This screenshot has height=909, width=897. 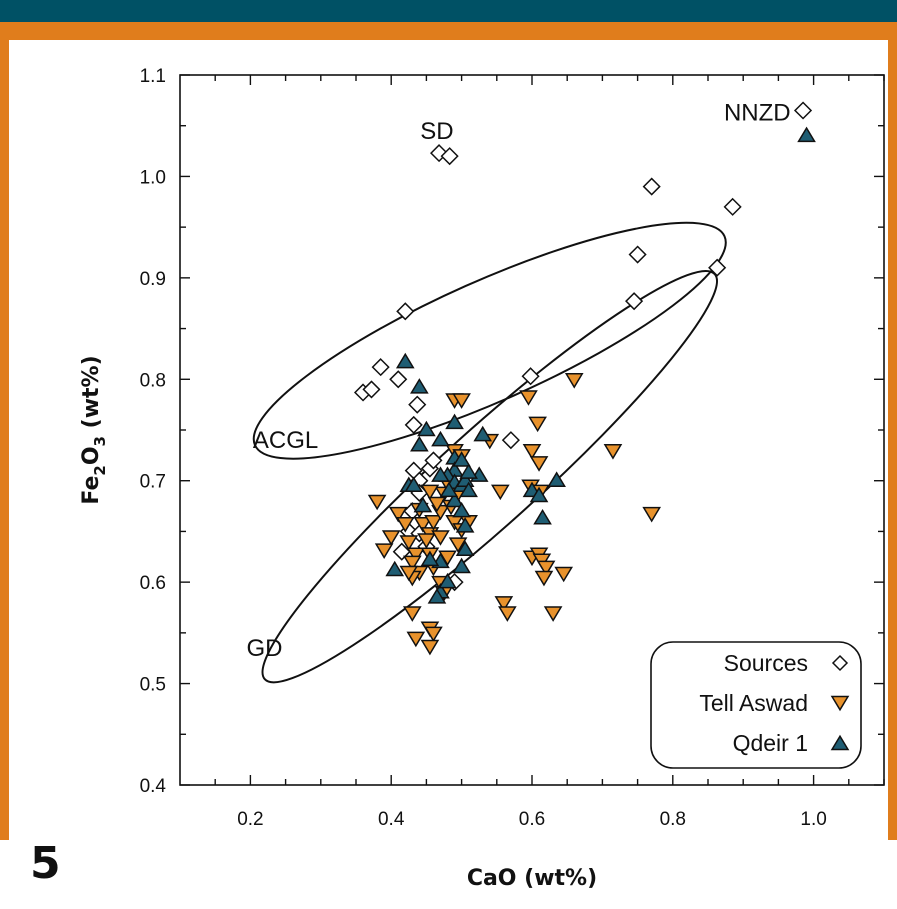 I want to click on legend: Sources Tell Aswad Qdeir 1, so click(x=756, y=705).